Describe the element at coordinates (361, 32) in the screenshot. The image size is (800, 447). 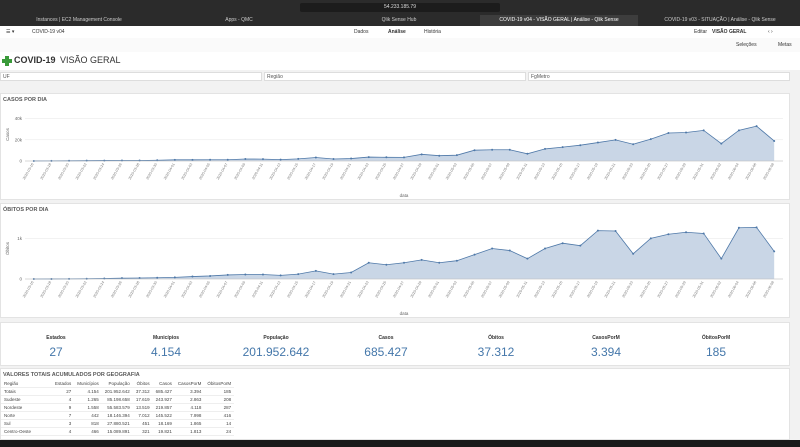
I see `nav-tab: Dados` at that location.